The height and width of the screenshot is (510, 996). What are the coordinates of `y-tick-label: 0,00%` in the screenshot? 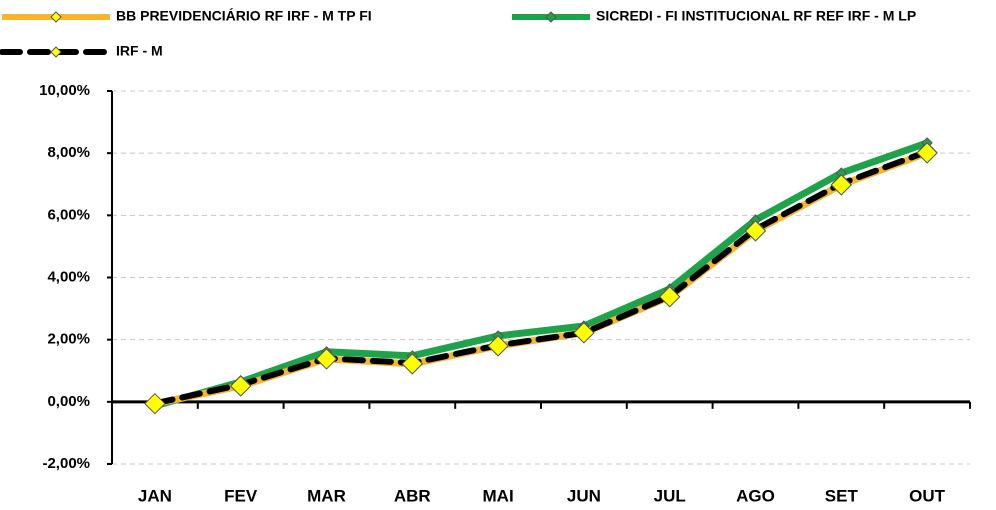 It's located at (68, 401).